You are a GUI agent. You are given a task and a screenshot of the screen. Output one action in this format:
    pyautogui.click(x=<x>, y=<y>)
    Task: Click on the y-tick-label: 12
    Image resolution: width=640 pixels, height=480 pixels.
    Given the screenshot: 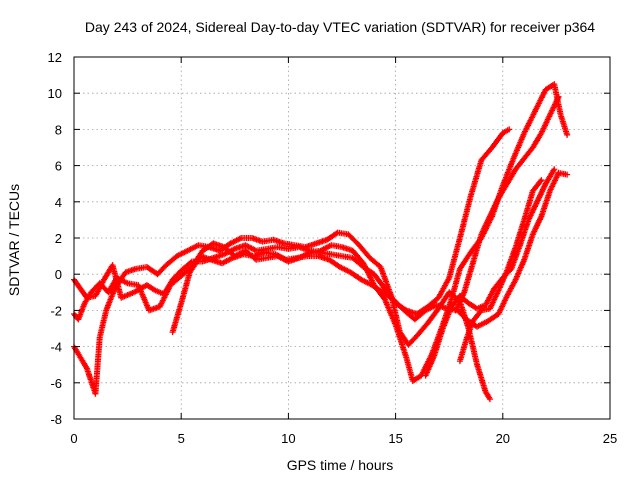 What is the action you would take?
    pyautogui.click(x=55, y=57)
    